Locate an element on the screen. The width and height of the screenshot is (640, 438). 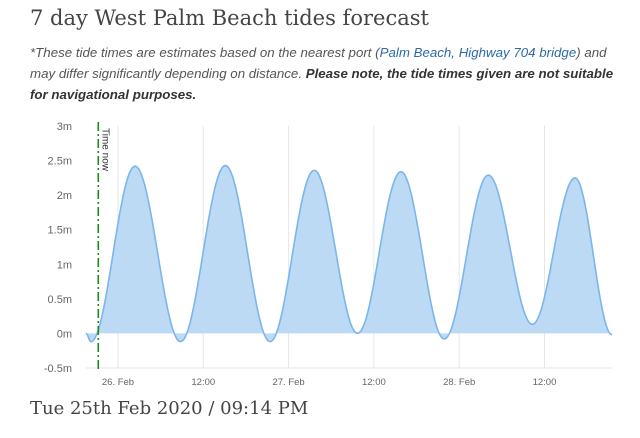
y-tick-label: -0.5m is located at coordinates (58, 369).